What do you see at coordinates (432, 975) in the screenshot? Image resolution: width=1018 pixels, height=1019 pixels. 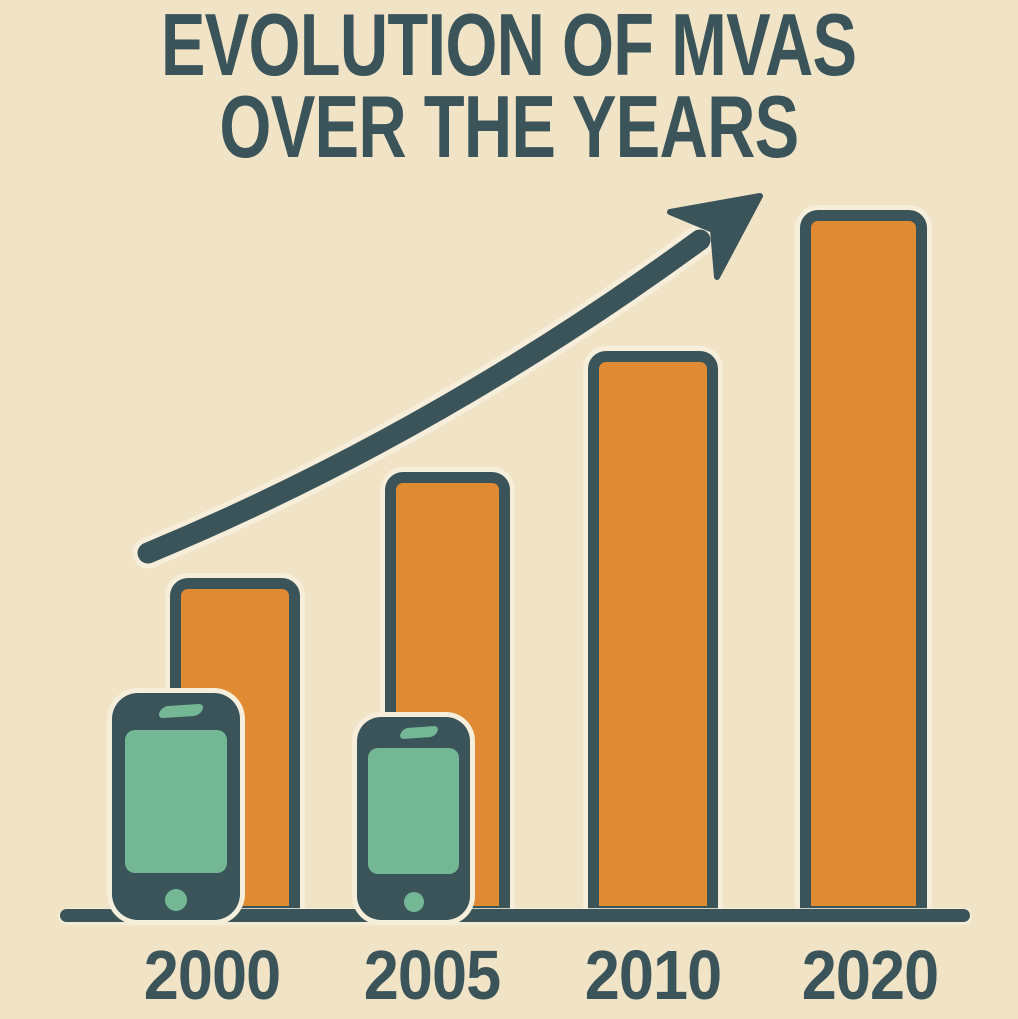 I see `x-label-2005: 2005` at bounding box center [432, 975].